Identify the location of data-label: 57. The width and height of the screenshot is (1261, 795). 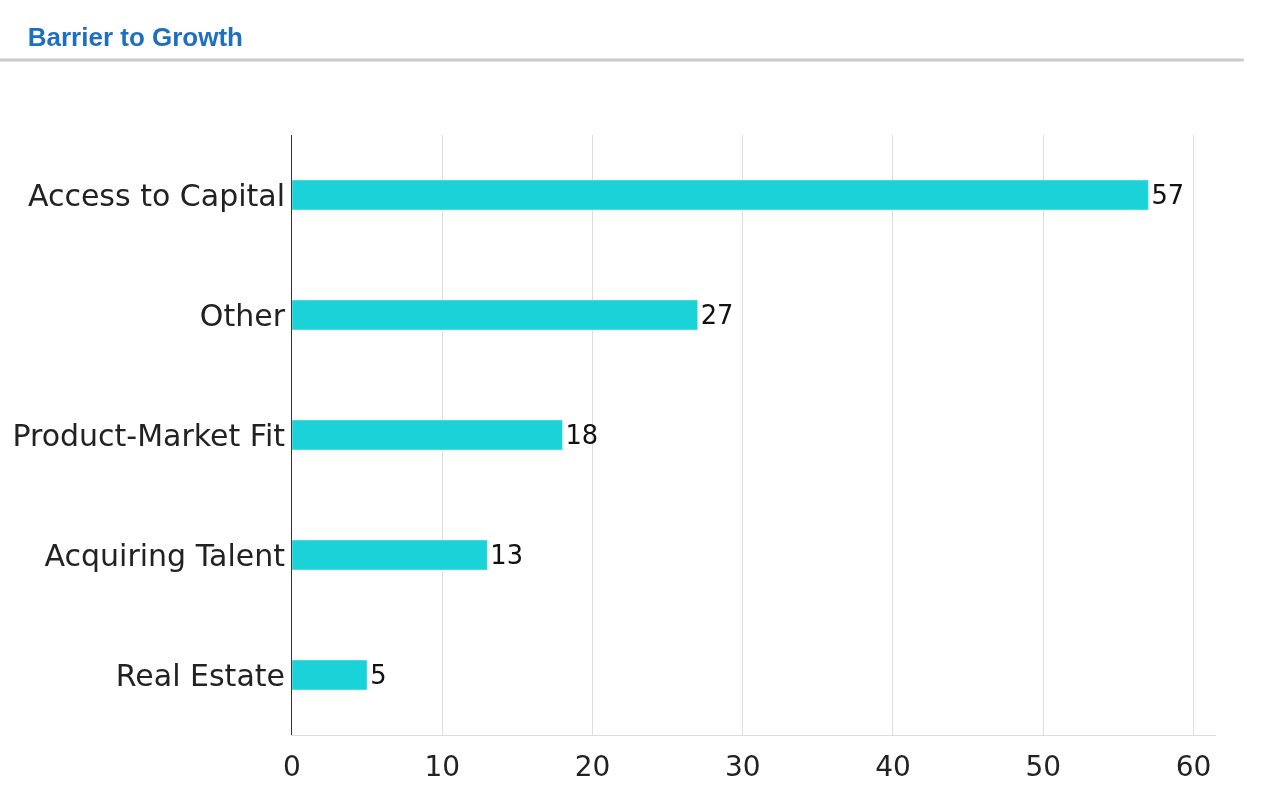
(1168, 195).